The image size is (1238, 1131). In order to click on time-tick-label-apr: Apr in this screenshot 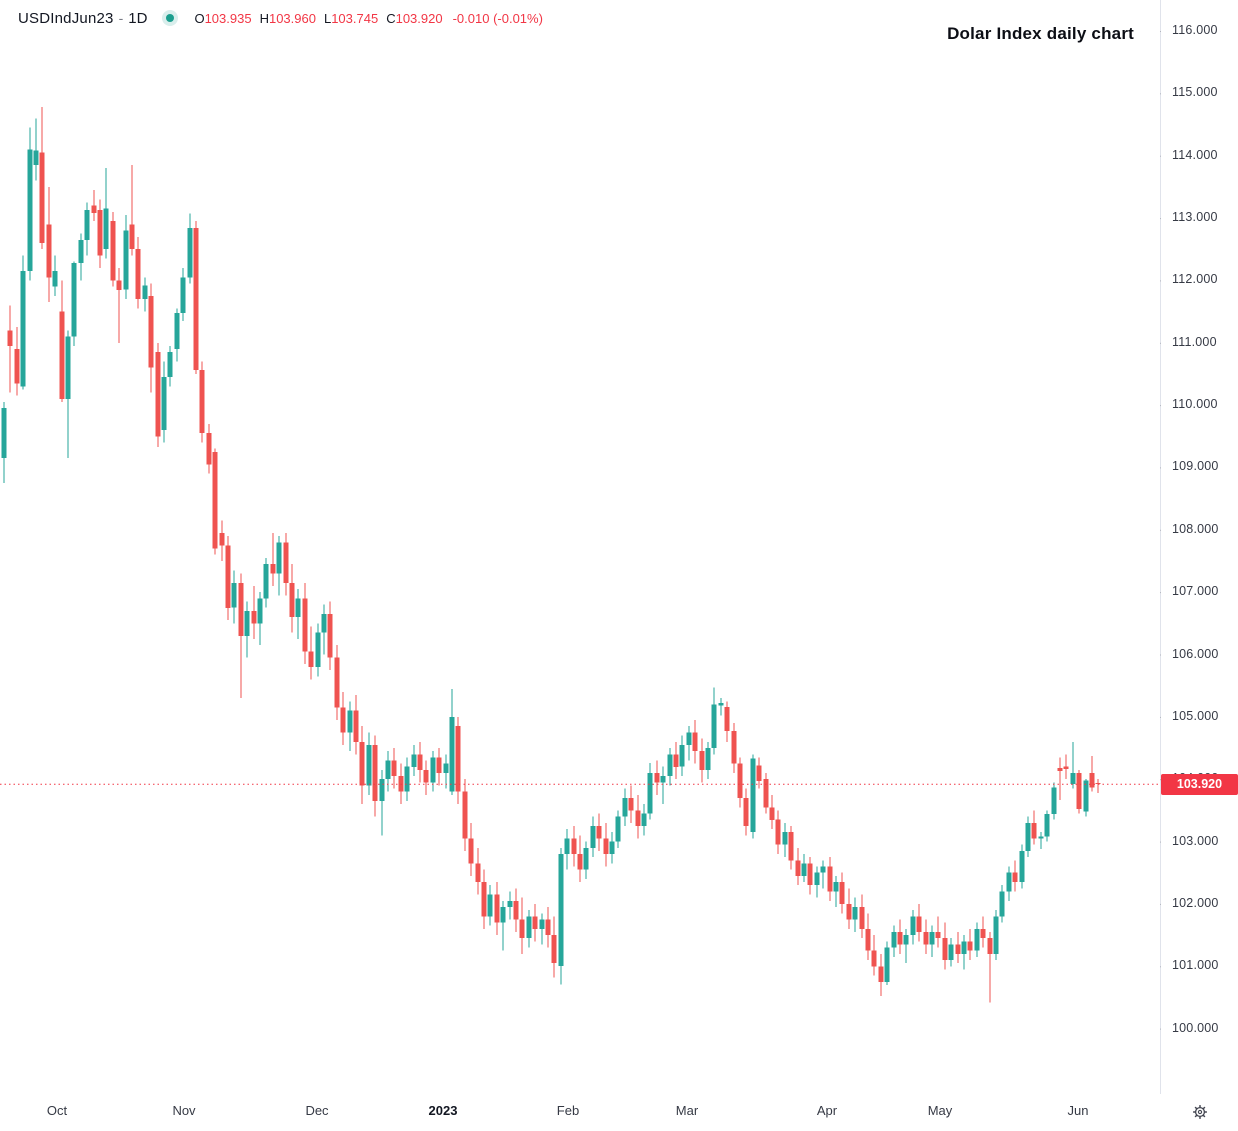, I will do `click(827, 1110)`.